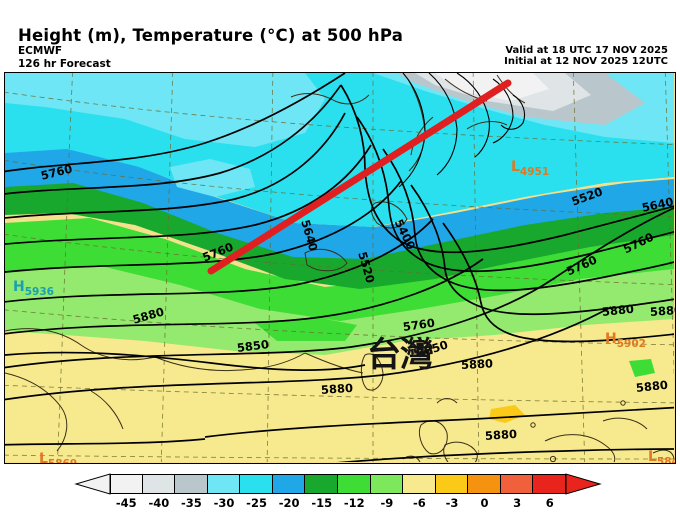 The width and height of the screenshot is (680, 520). What do you see at coordinates (40, 51) in the screenshot?
I see `model-name-label: ECMWF` at bounding box center [40, 51].